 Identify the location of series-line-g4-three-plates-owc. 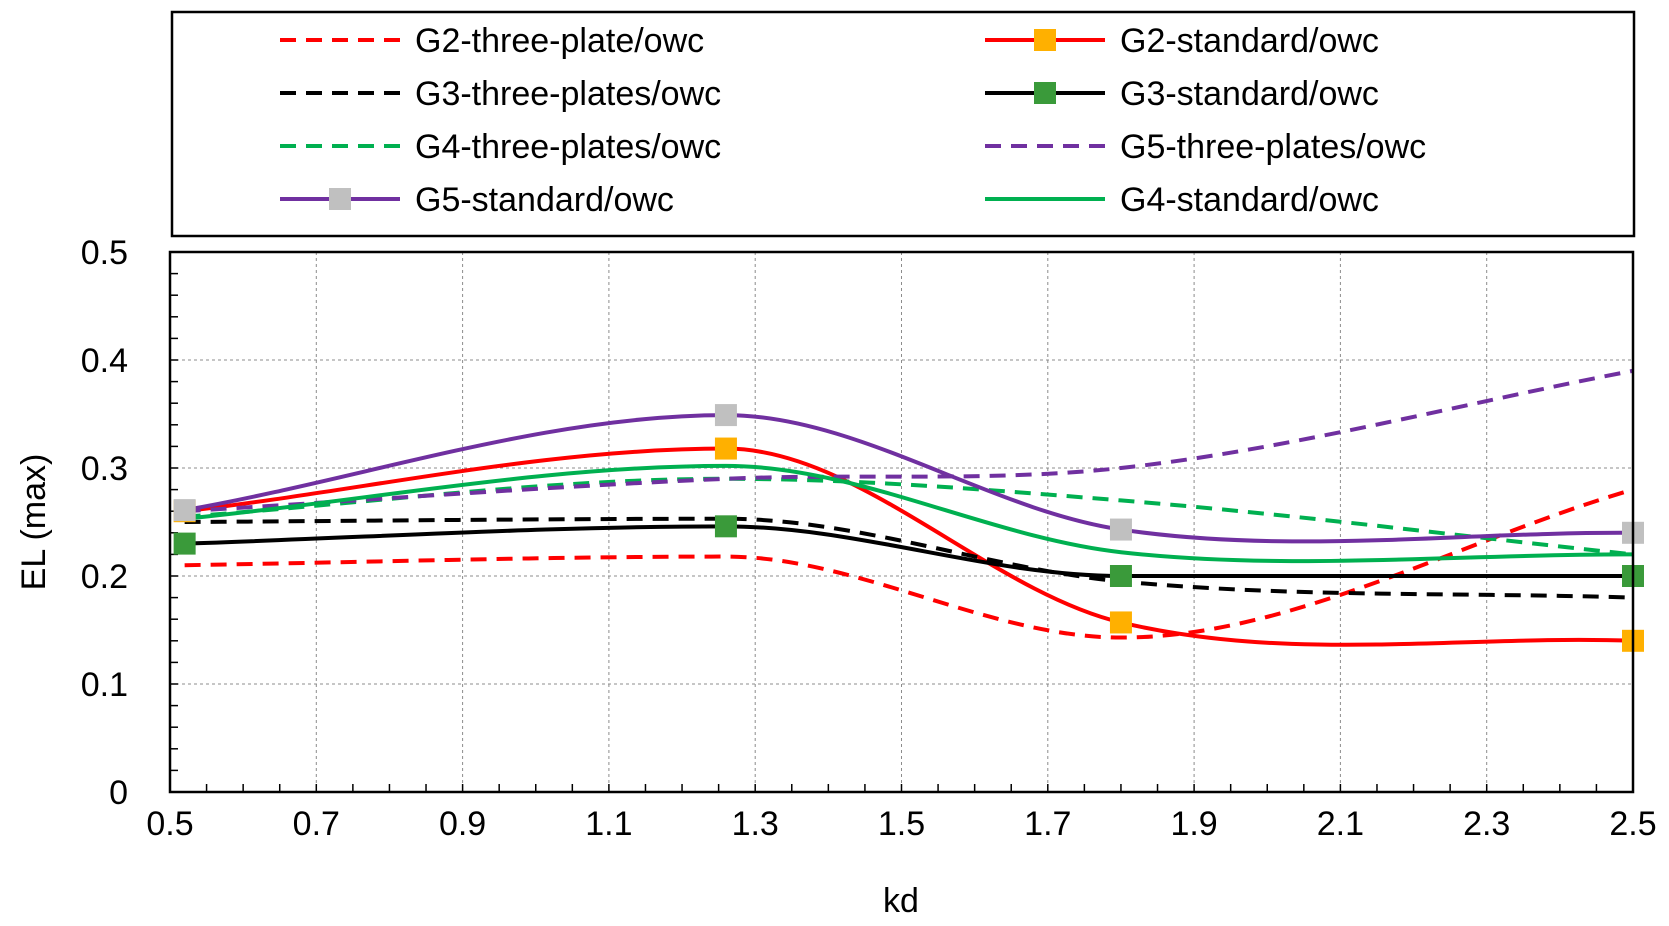
(909, 516).